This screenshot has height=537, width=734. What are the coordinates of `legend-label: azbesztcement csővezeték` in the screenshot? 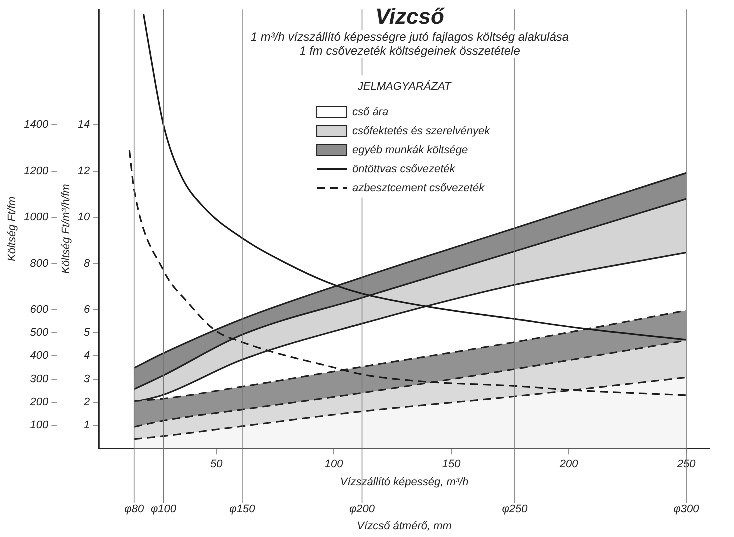 It's located at (419, 188).